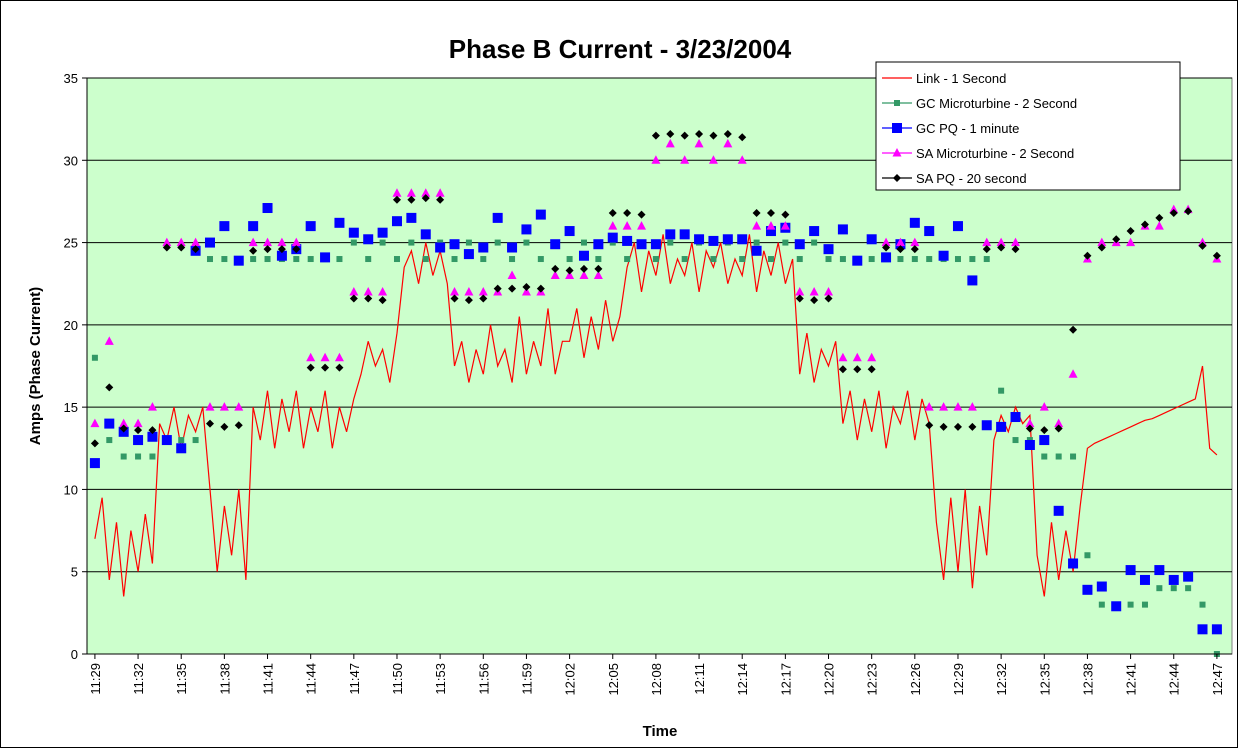  Describe the element at coordinates (311, 679) in the screenshot. I see `x-tick-label: 11:44` at that location.